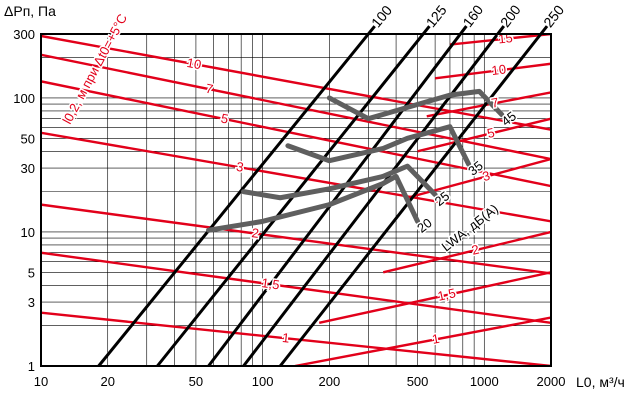 The width and height of the screenshot is (640, 400). What do you see at coordinates (551, 381) in the screenshot?
I see `x-tick-label: 2000` at bounding box center [551, 381].